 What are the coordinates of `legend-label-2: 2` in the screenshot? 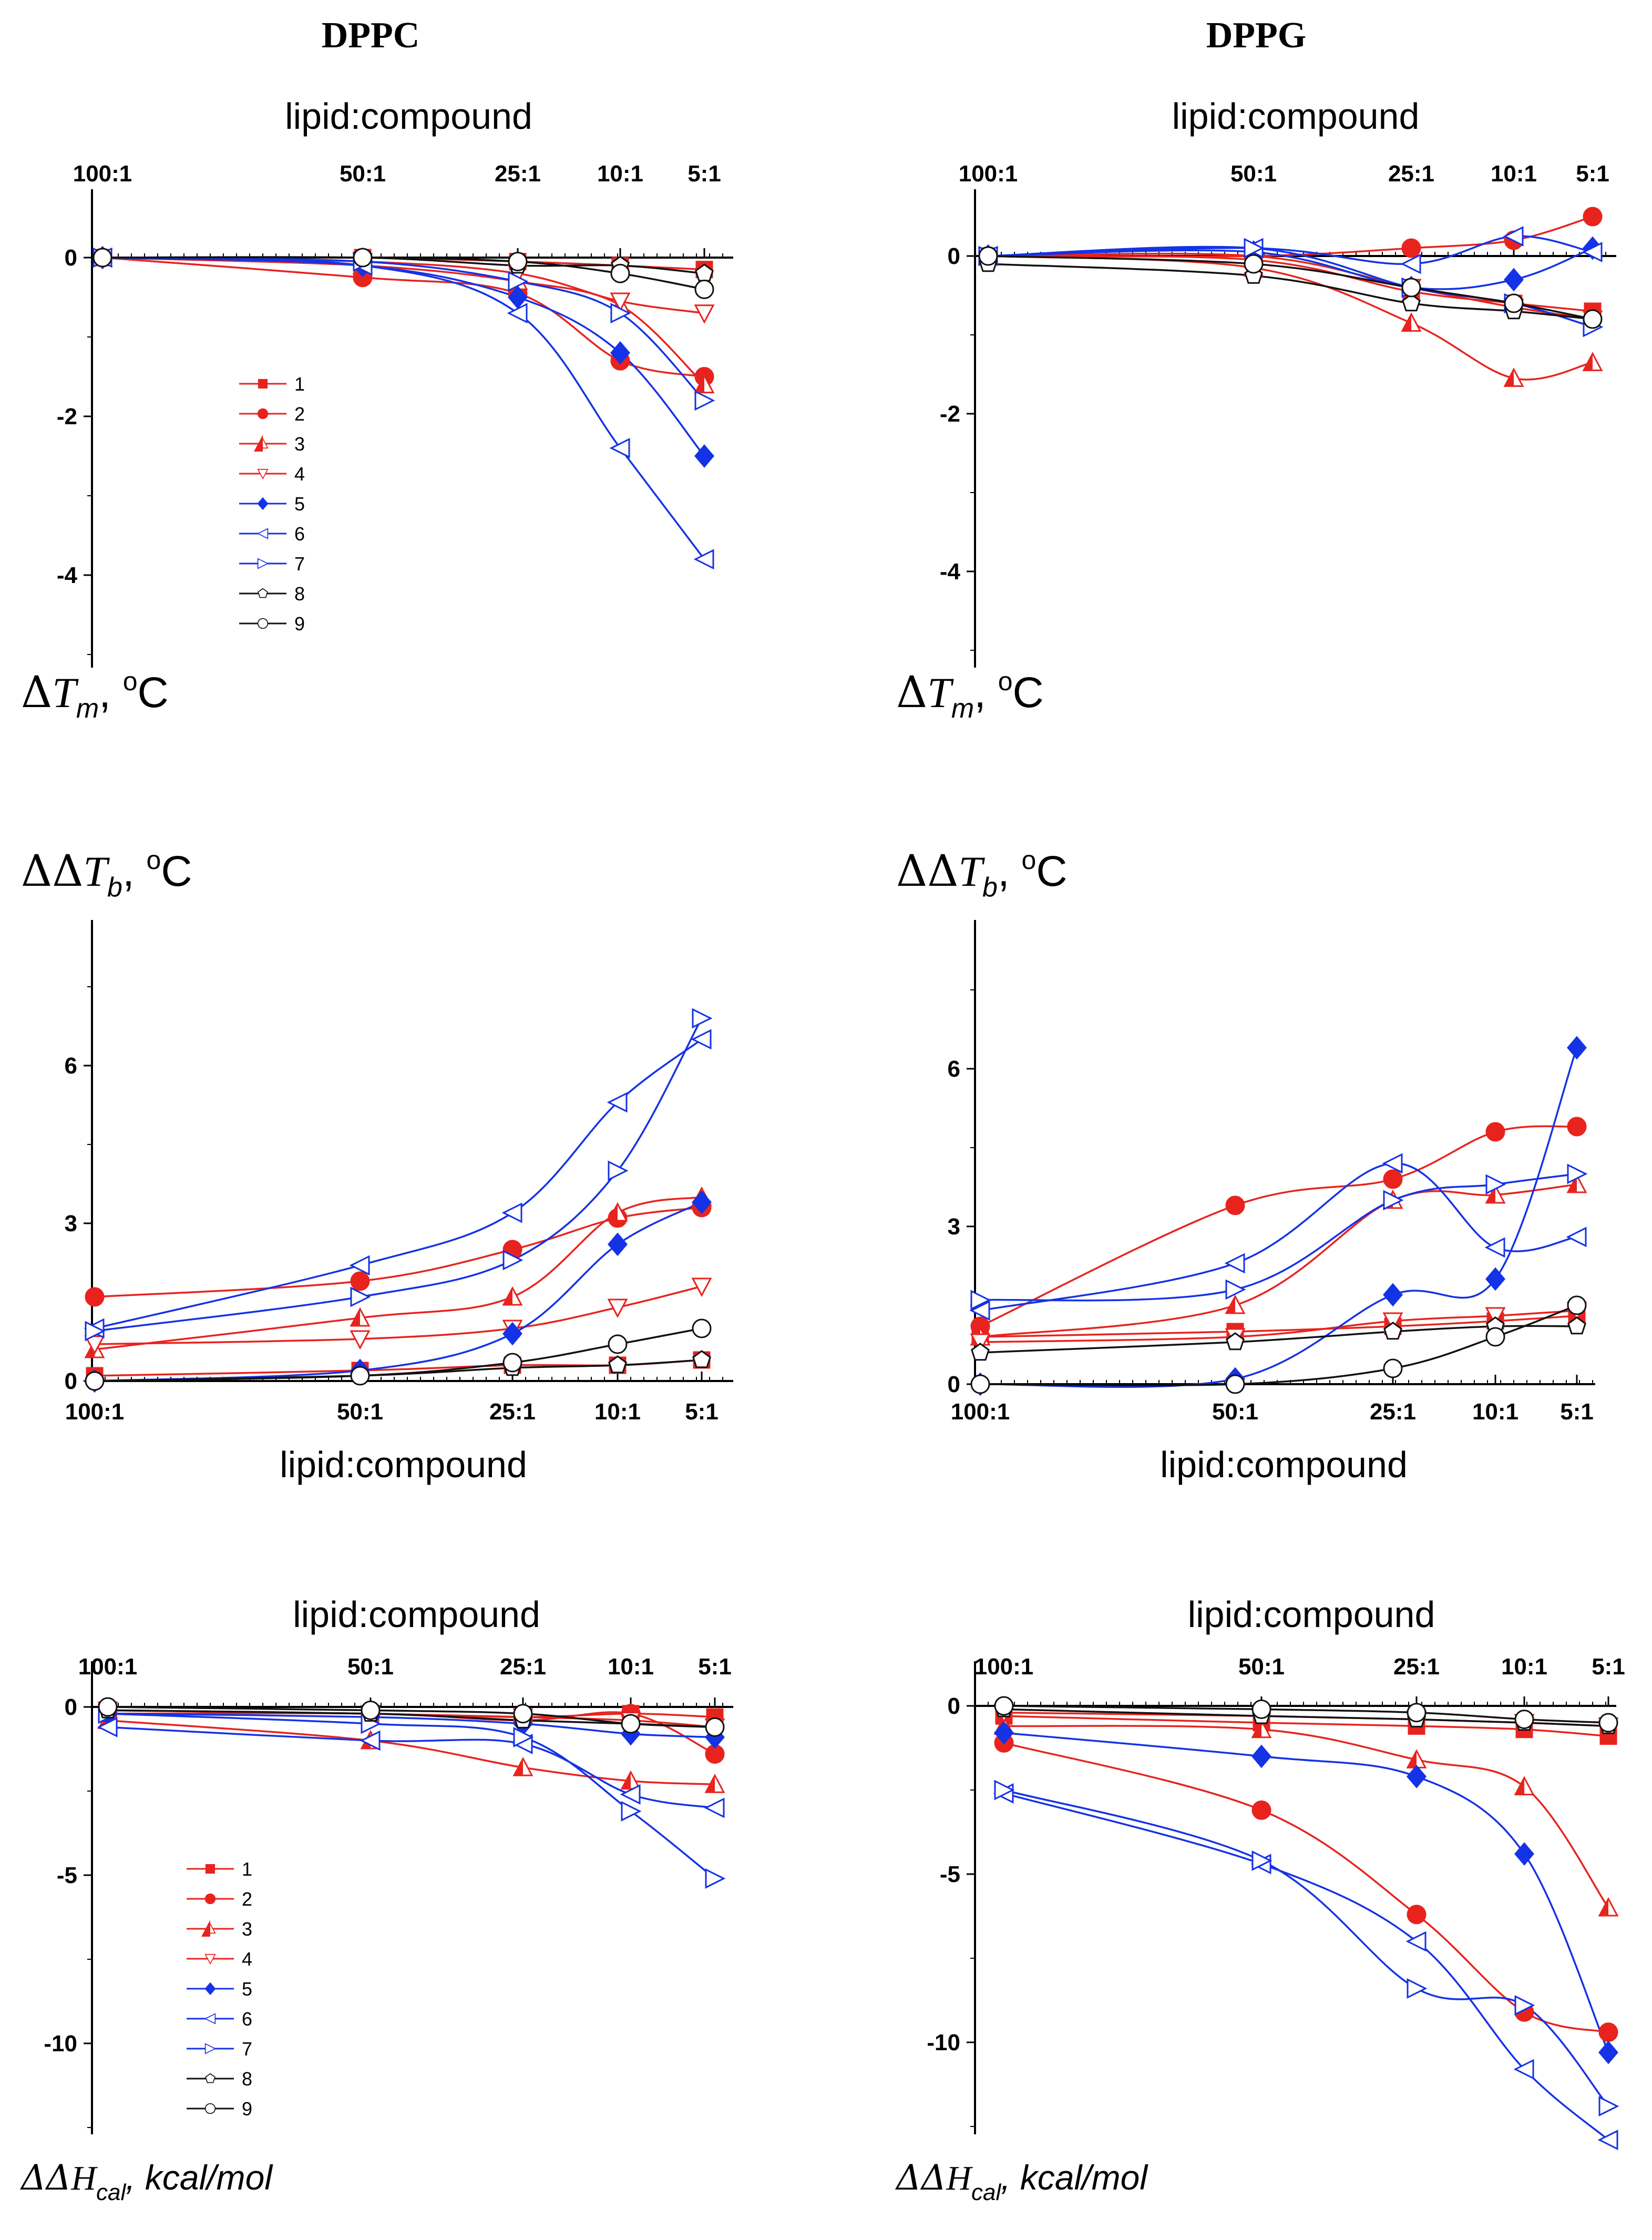 It's located at (299, 414).